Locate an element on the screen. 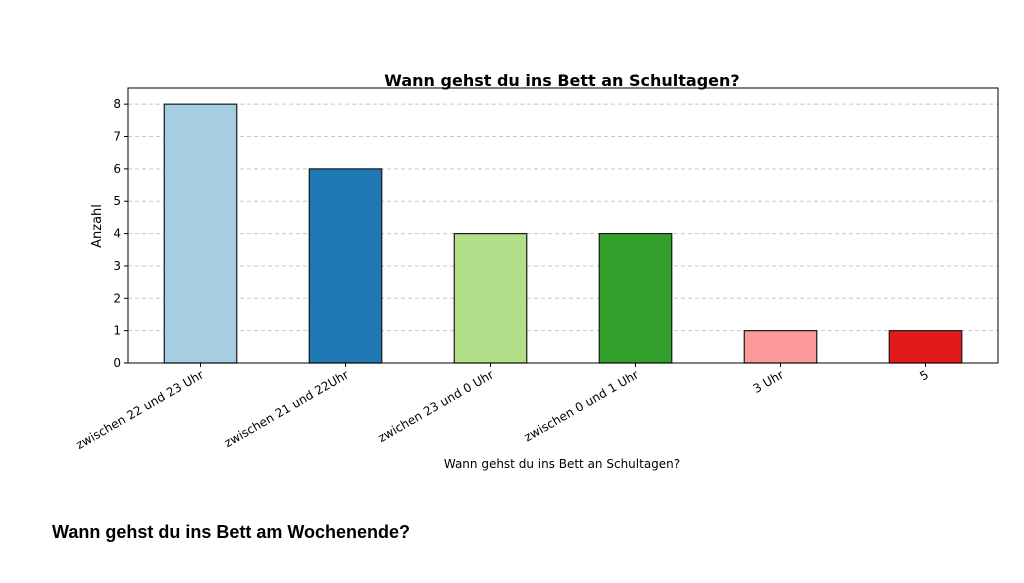 Image resolution: width=1024 pixels, height=583 pixels. x-tick-label: zwischen 0 und 1 Uhr is located at coordinates (581, 405).